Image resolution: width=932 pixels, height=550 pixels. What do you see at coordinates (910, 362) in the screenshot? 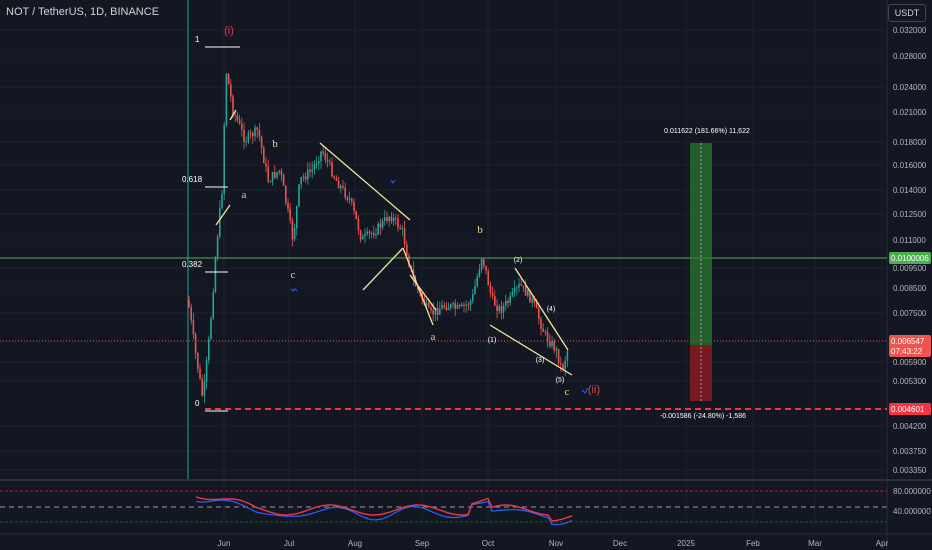
I see `y-axis-tick-label: 0.005900` at bounding box center [910, 362].